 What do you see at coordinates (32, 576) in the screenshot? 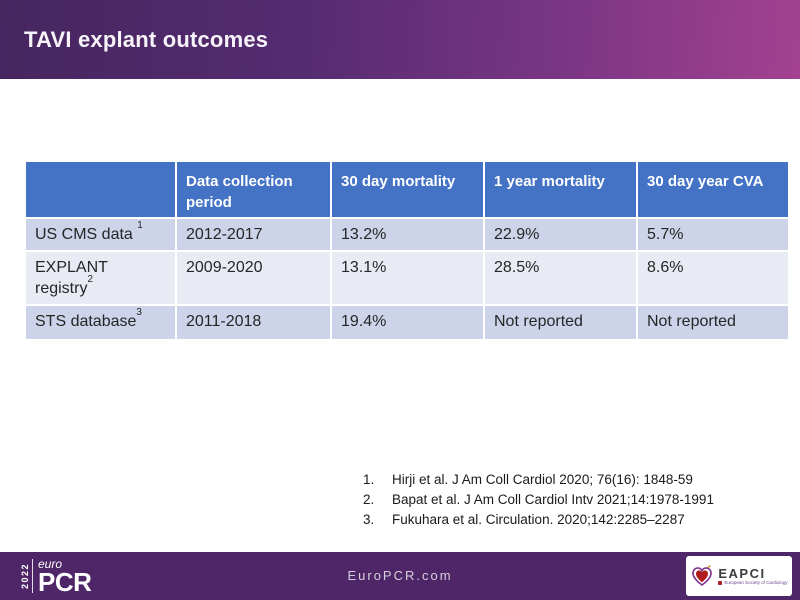
I see `logo-divider` at bounding box center [32, 576].